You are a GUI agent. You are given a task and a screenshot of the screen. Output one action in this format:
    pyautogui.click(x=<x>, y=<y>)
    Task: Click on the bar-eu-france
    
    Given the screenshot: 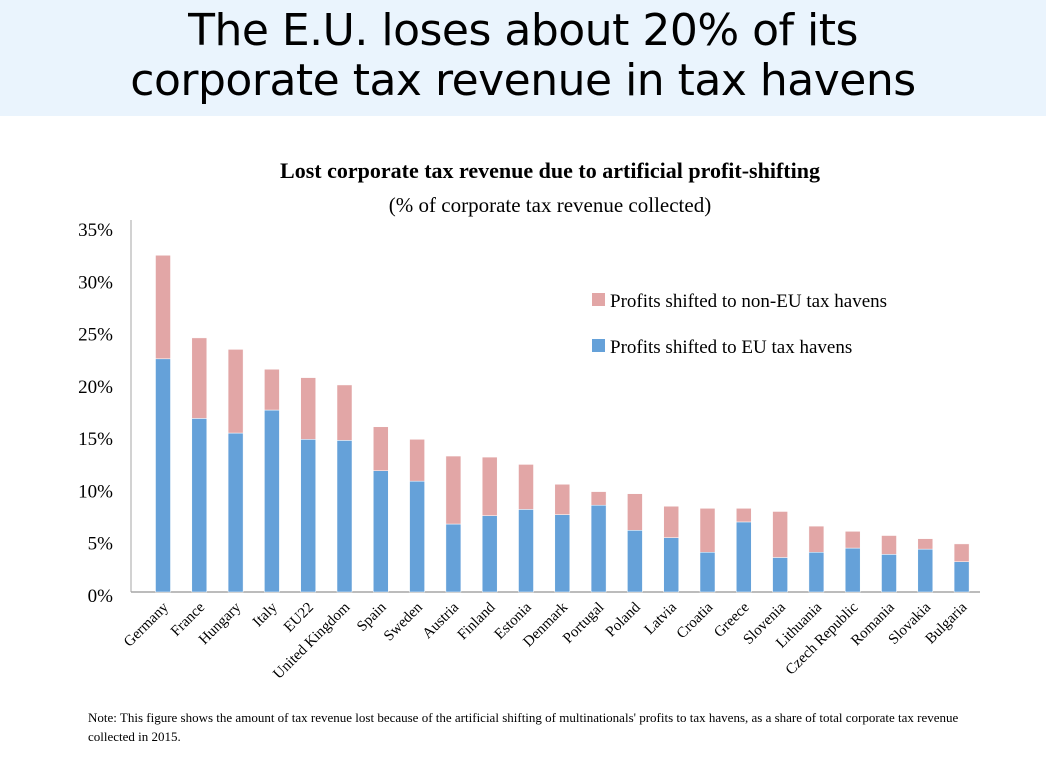 What is the action you would take?
    pyautogui.click(x=199, y=505)
    